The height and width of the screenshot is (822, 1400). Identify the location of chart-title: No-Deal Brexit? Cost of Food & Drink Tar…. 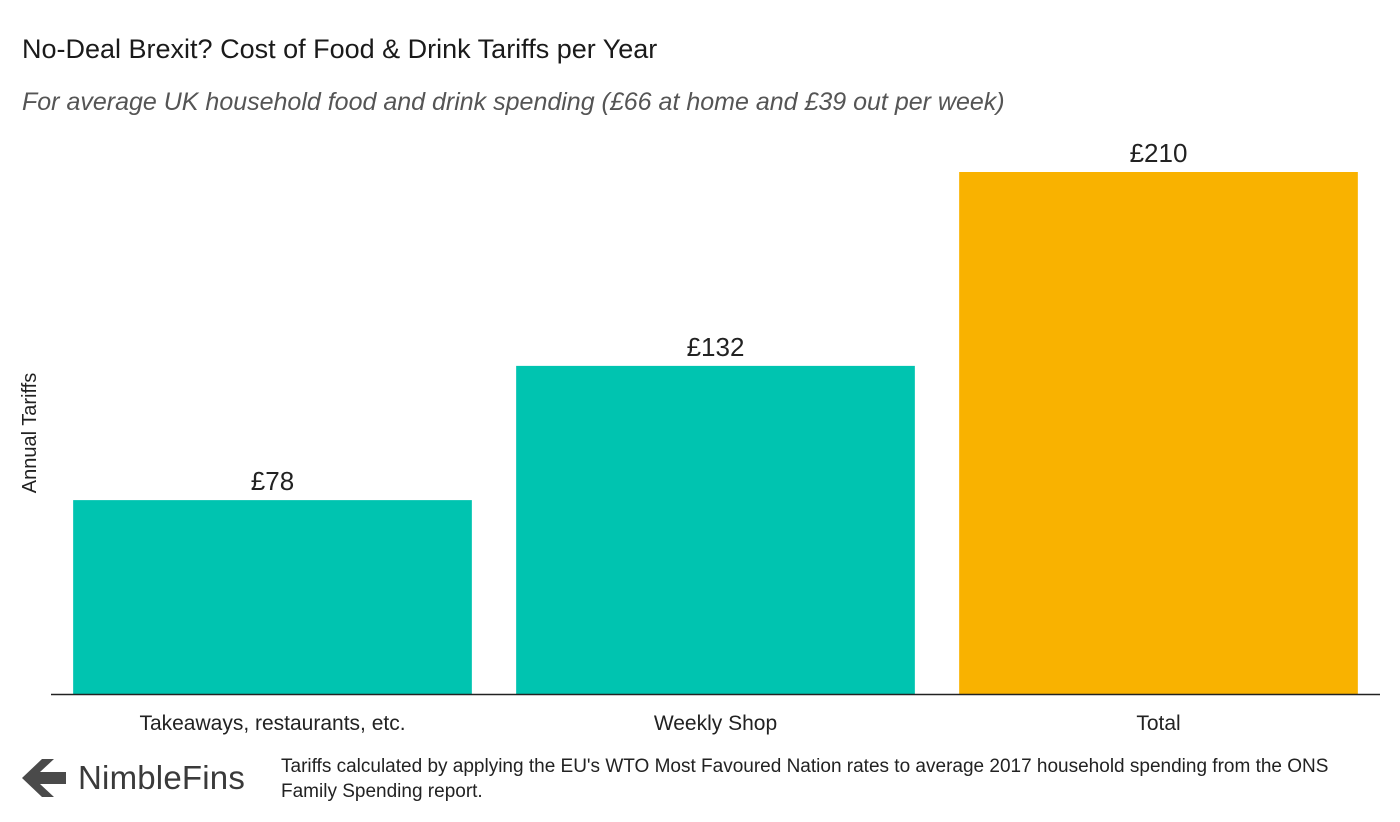
(340, 49).